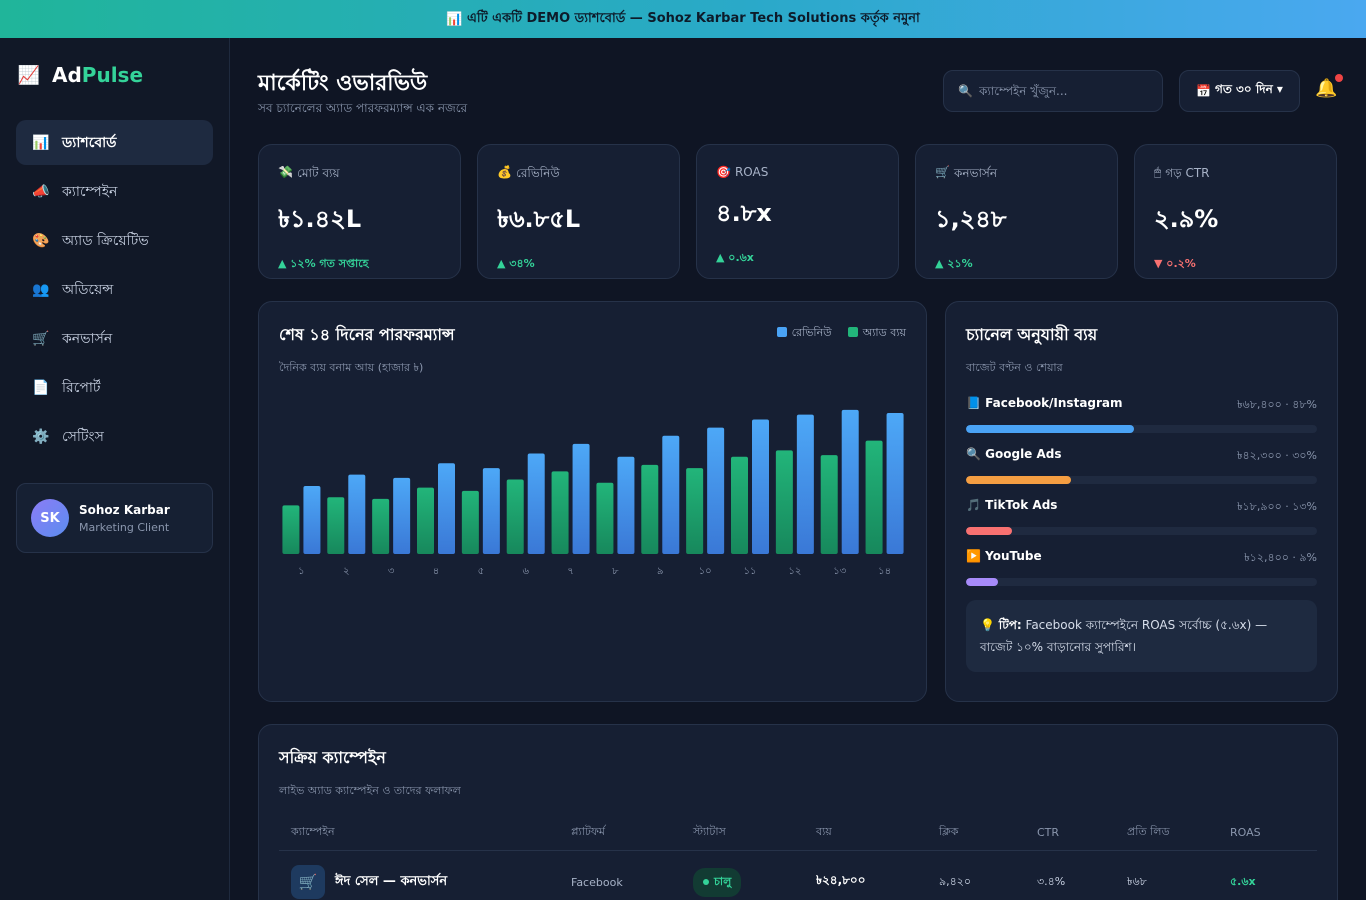 The image size is (1366, 900). What do you see at coordinates (1063, 91) in the screenshot?
I see `search-input` at bounding box center [1063, 91].